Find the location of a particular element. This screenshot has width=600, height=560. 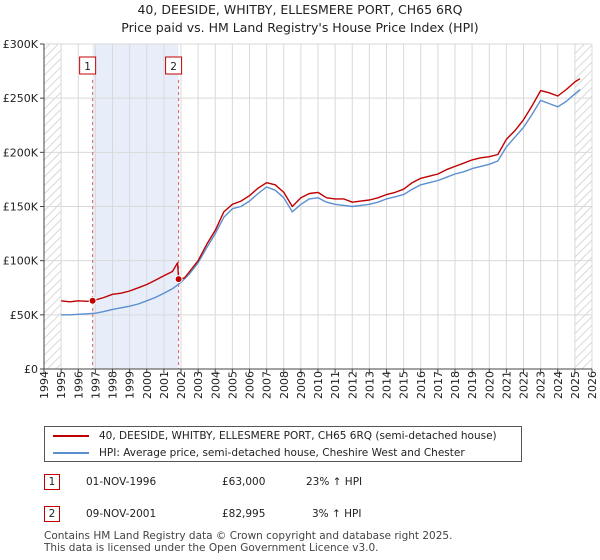

transaction-1-label: 1 is located at coordinates (87, 67).